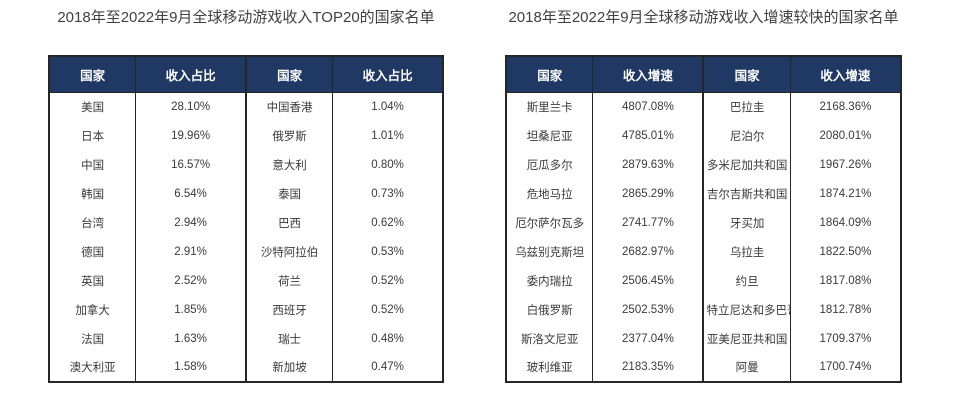 The width and height of the screenshot is (961, 404). I want to click on table-cell: 瑞士, so click(289, 338).